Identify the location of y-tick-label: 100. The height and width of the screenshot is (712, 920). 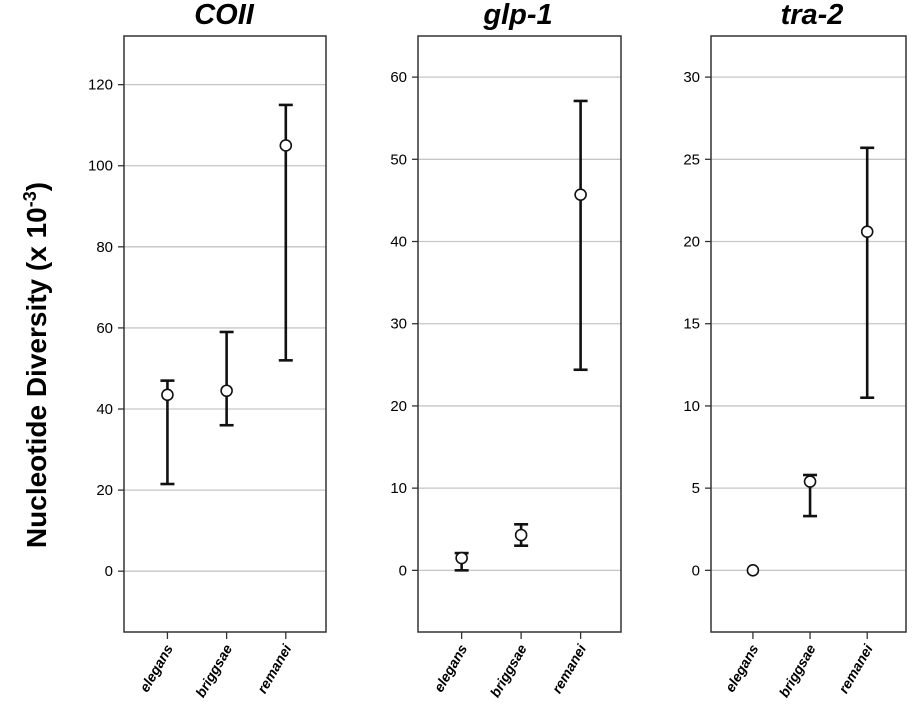
(100, 166).